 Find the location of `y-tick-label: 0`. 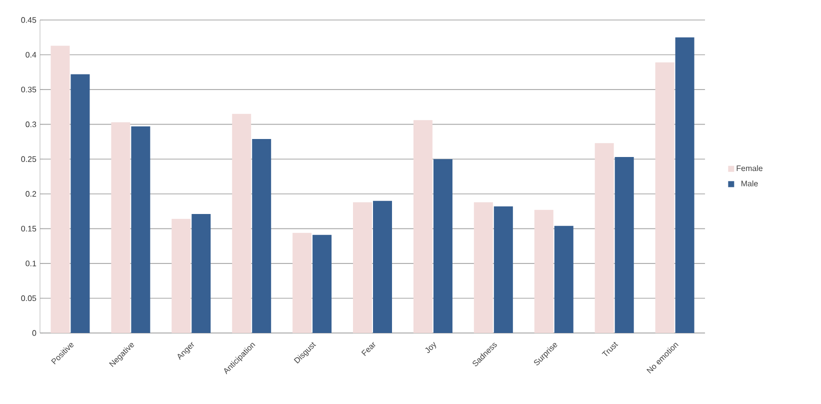

y-tick-label: 0 is located at coordinates (34, 333).